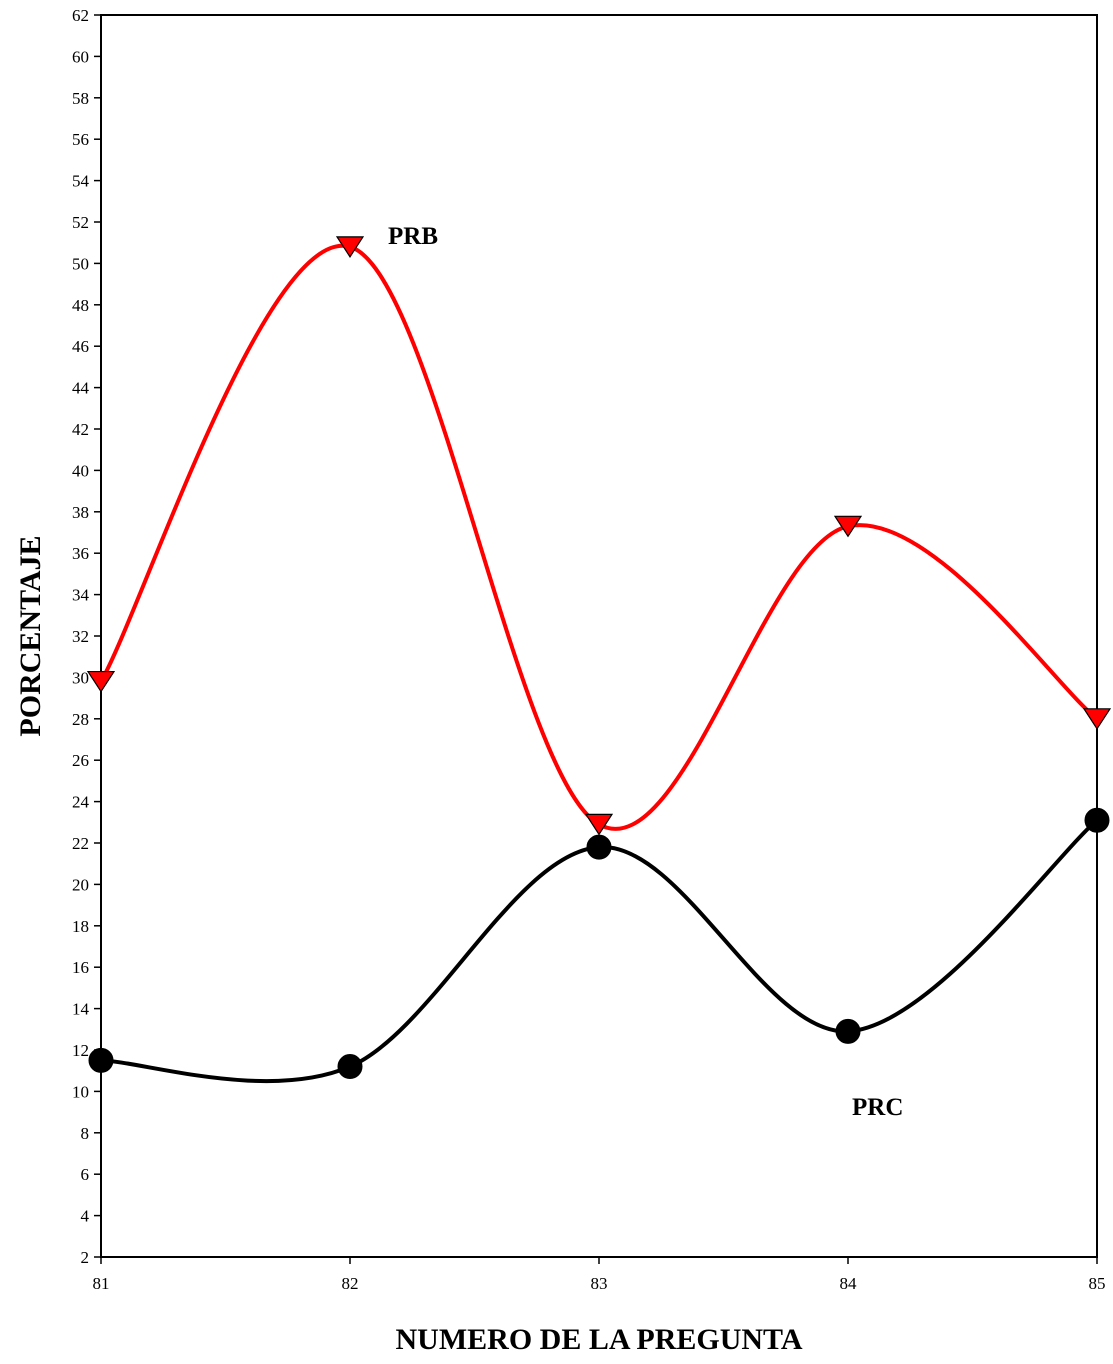 This screenshot has height=1364, width=1113. Describe the element at coordinates (80, 429) in the screenshot. I see `y-tick-label: 42` at that location.